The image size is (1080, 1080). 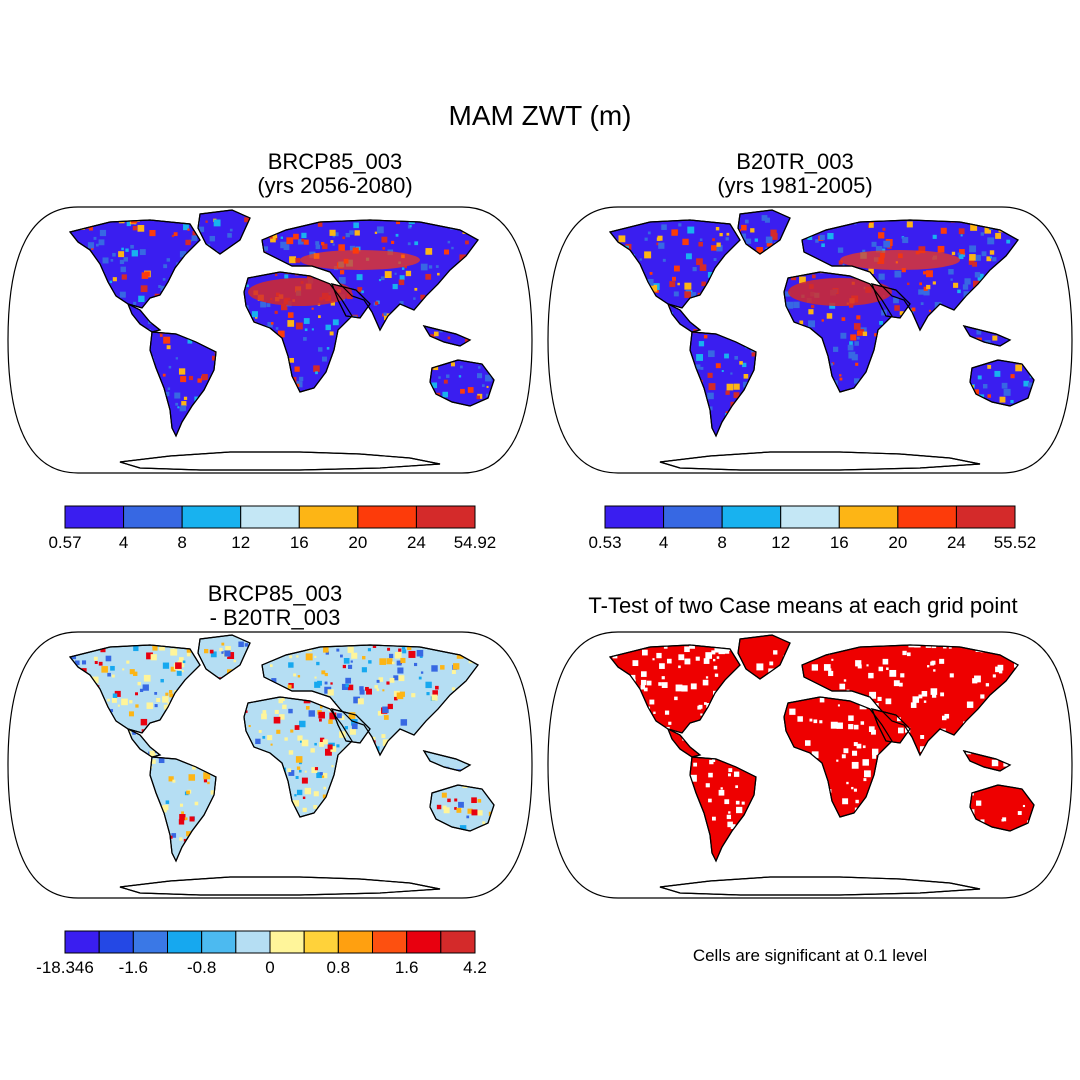 I want to click on map-future, so click(x=270, y=340).